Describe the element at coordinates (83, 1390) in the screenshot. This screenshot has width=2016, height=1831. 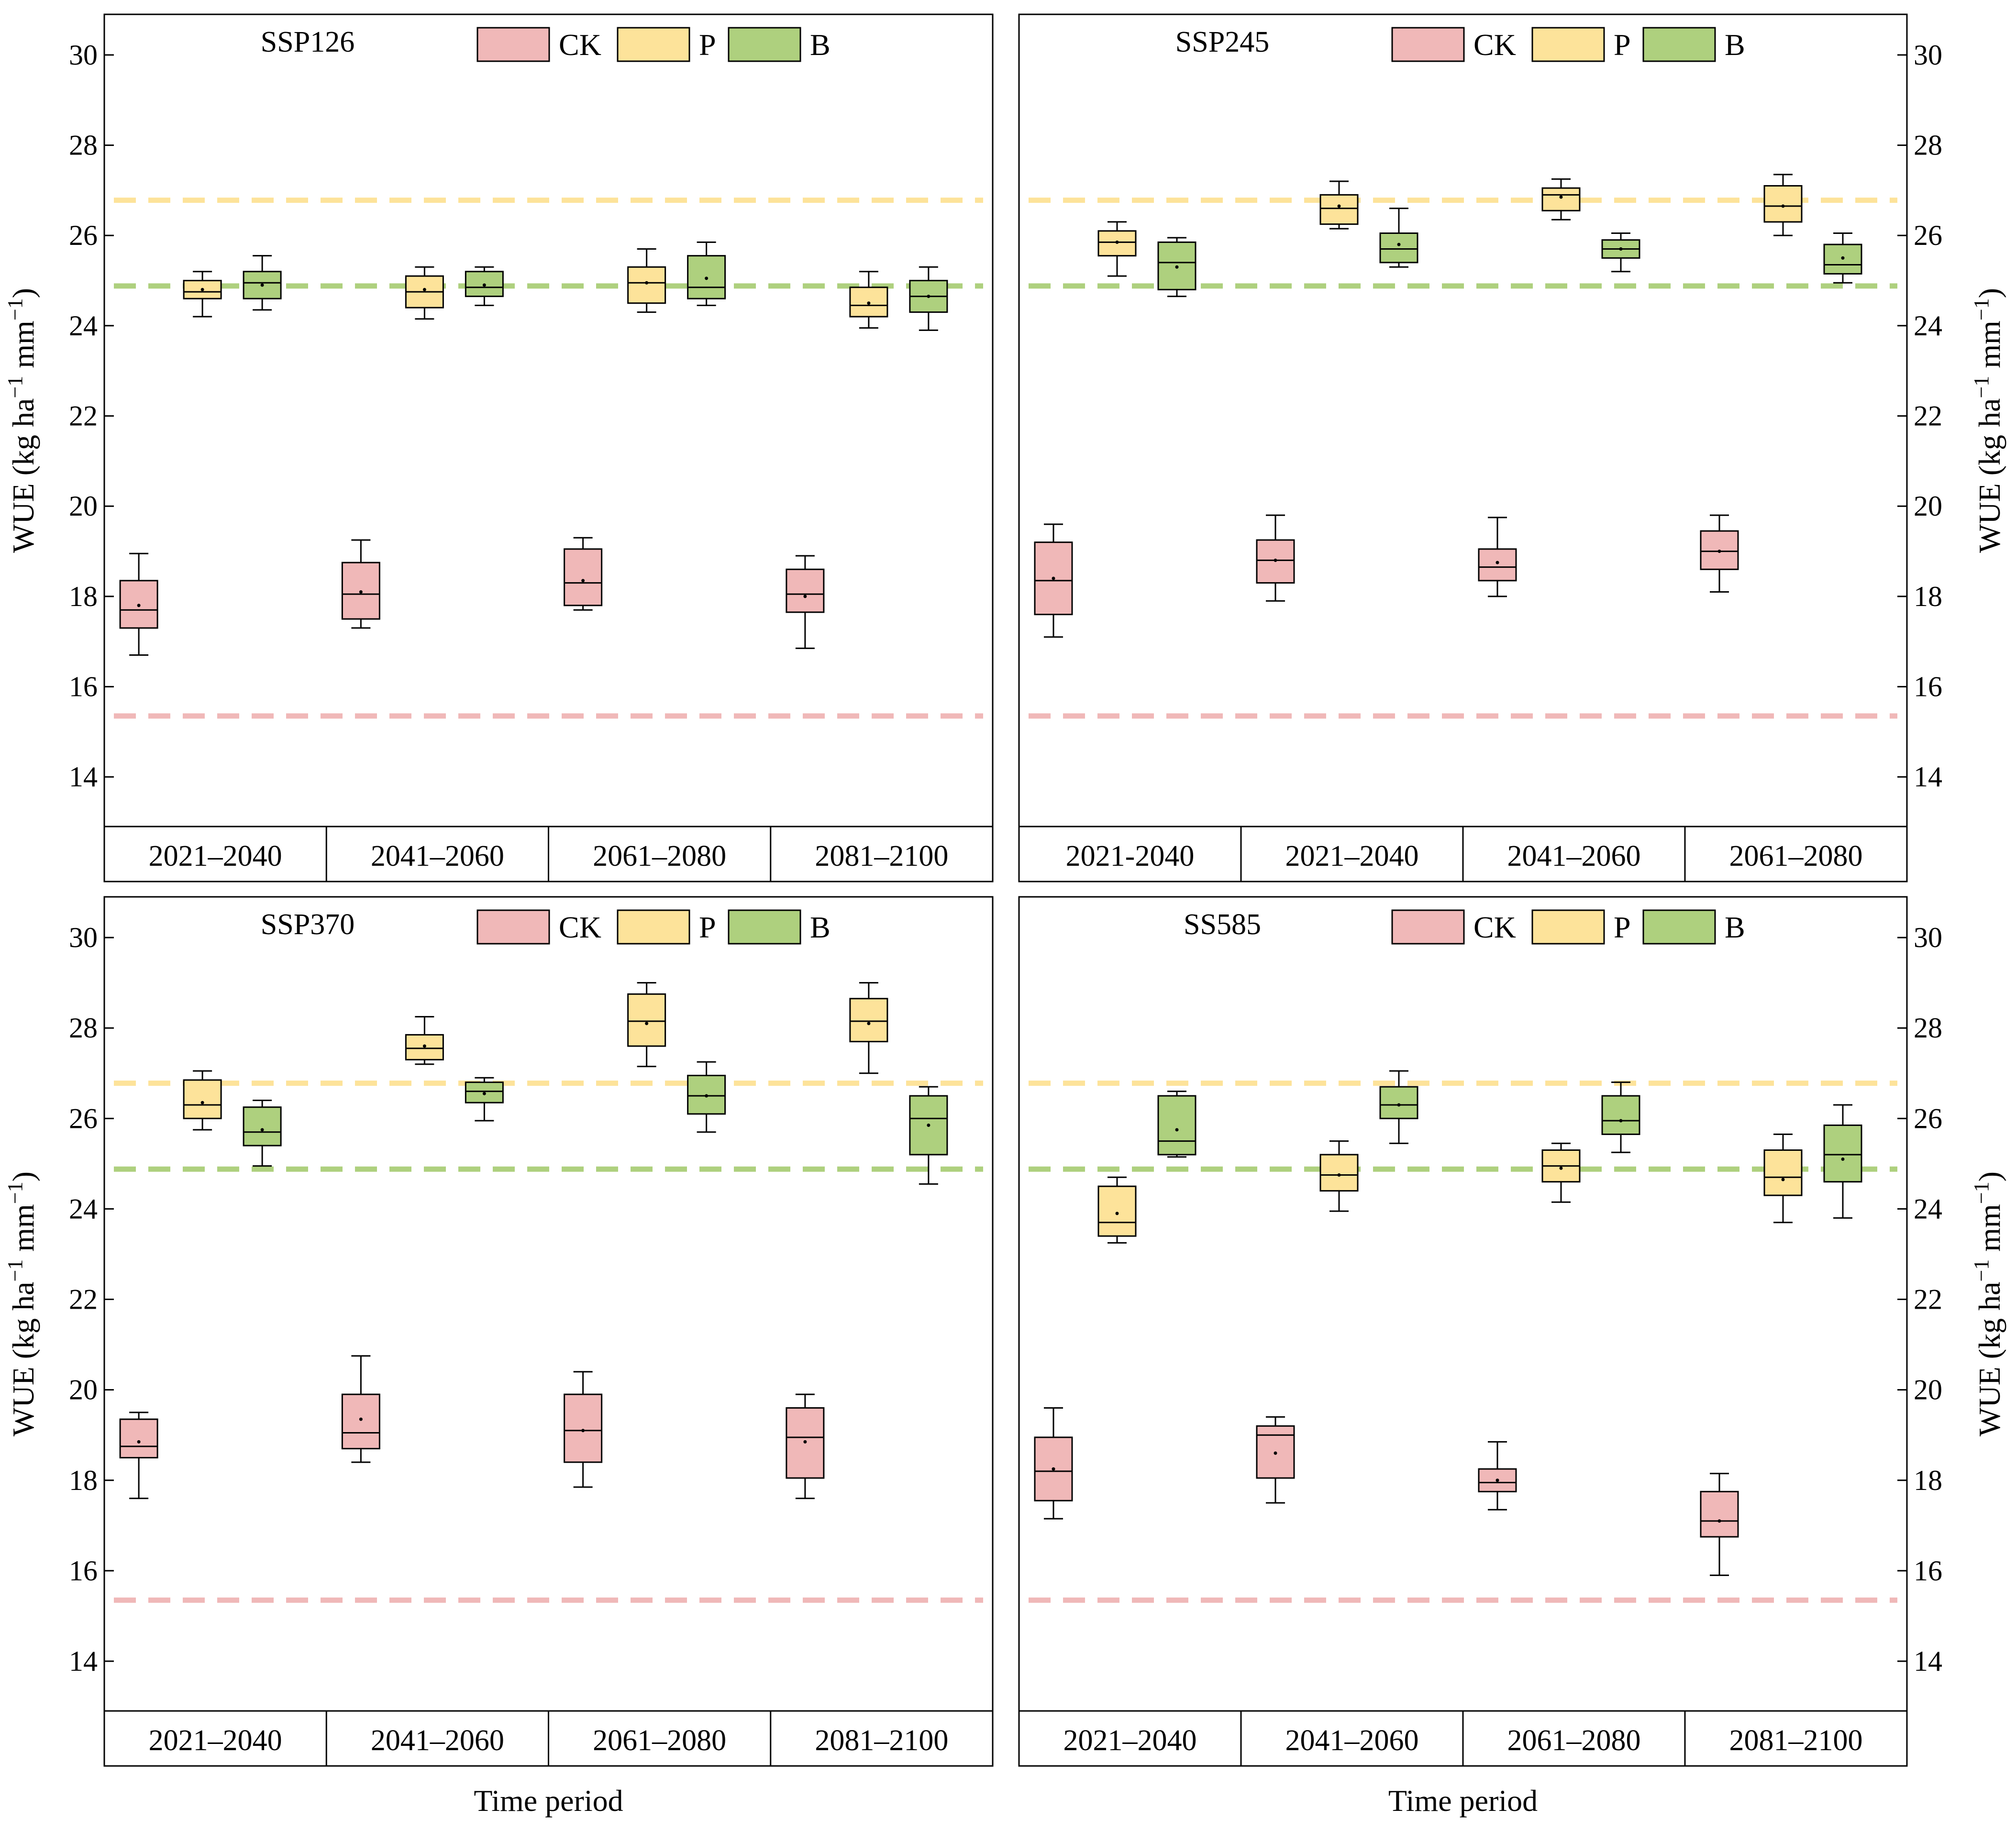
I see `y-tick-label: 20` at that location.